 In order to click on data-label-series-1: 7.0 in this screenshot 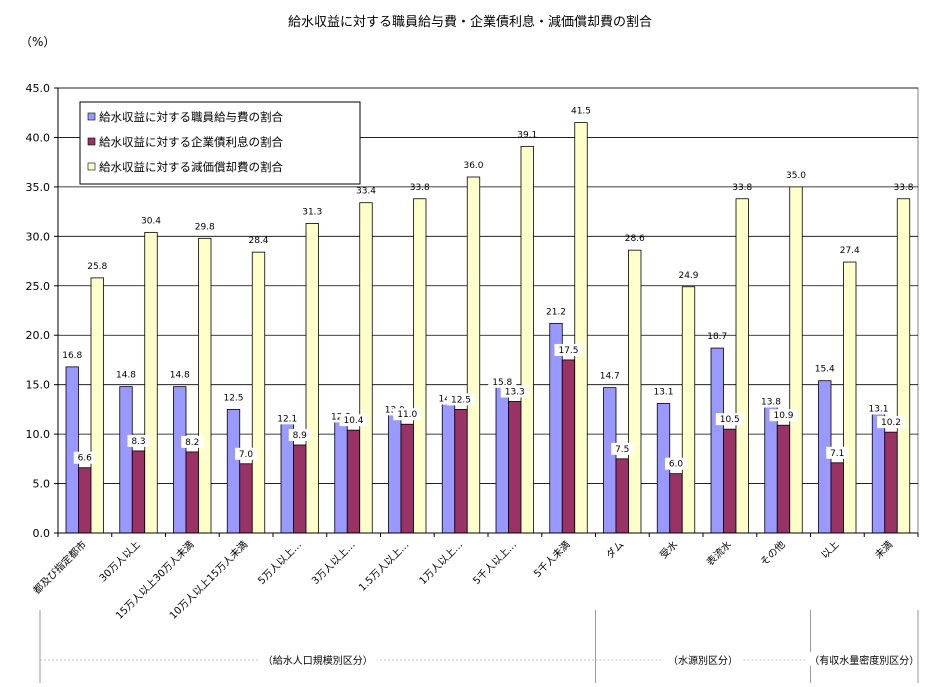, I will do `click(246, 455)`.